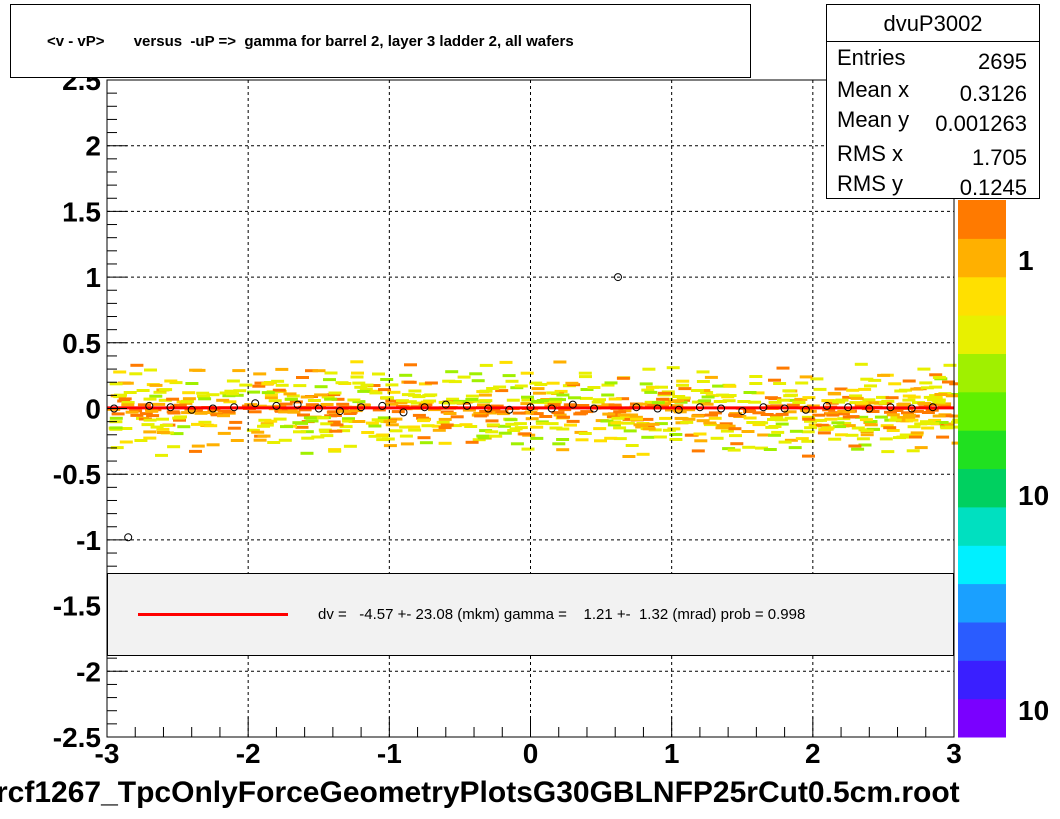 The width and height of the screenshot is (1060, 819). What do you see at coordinates (81, 211) in the screenshot?
I see `y-tick-label: 1.5` at bounding box center [81, 211].